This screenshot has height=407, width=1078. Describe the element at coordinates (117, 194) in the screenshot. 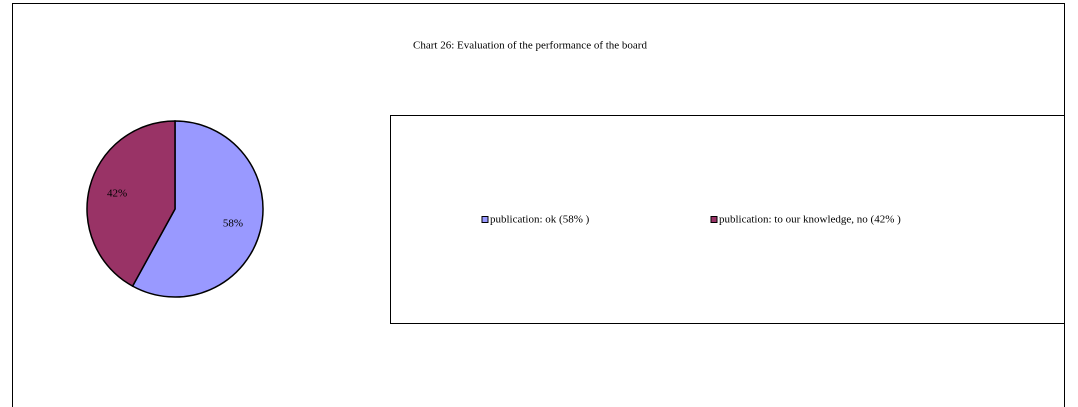

I see `slice-label: 42%` at that location.